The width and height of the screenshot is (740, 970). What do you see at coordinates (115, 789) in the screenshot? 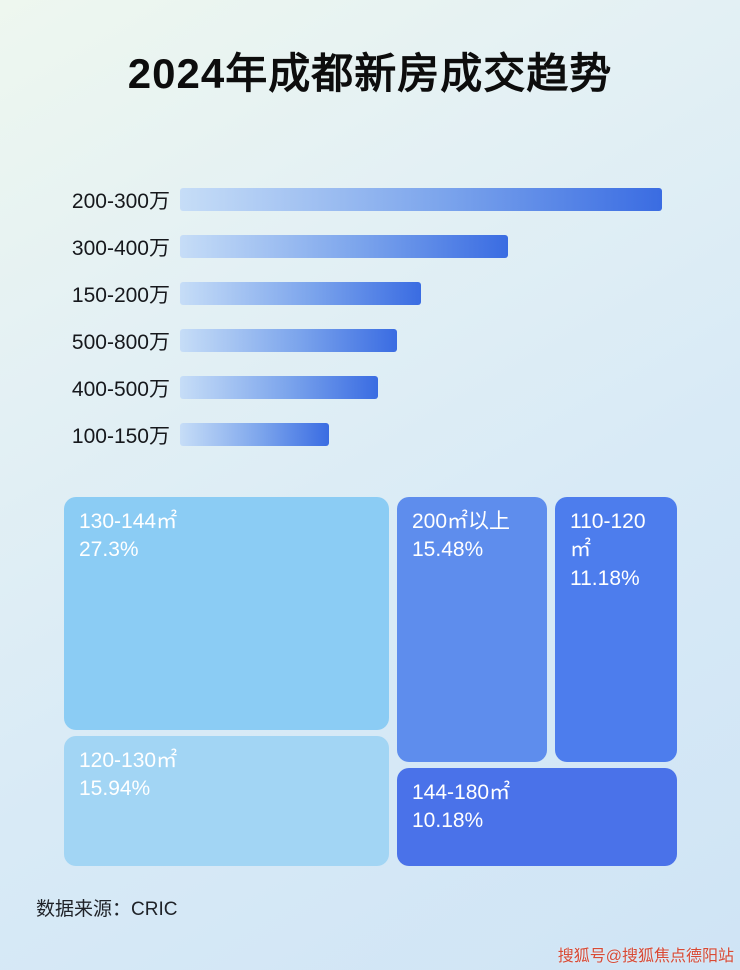
I see `treemap-block-value: 15.94%` at bounding box center [115, 789].